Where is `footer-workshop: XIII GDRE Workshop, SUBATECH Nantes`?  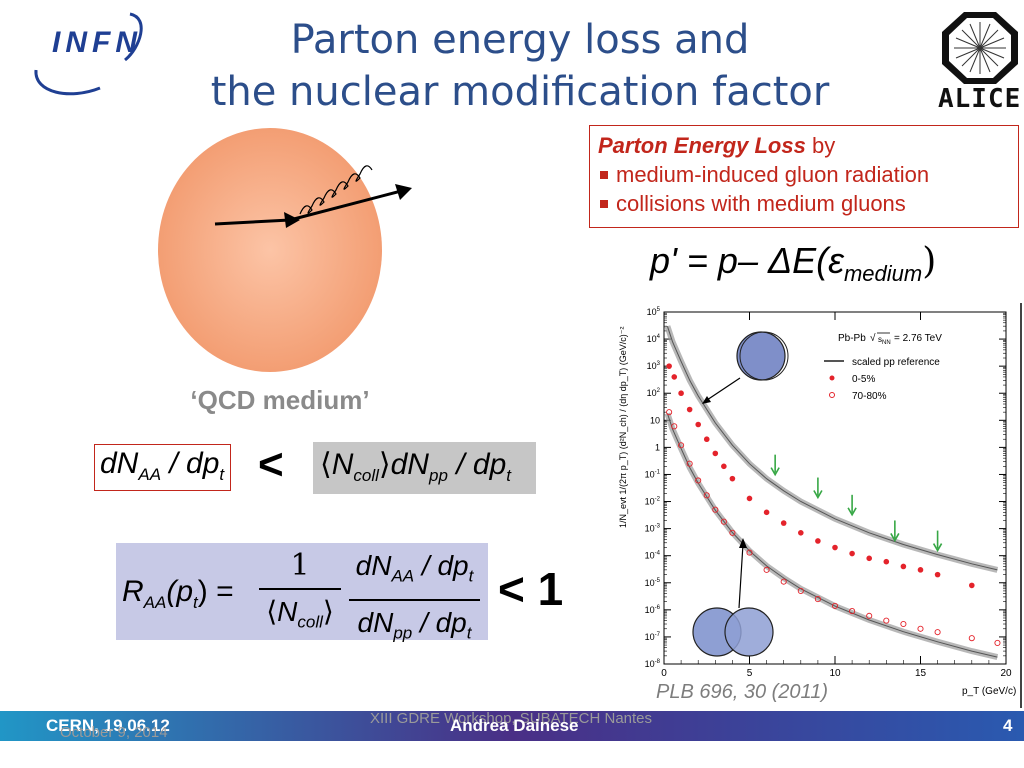 footer-workshop: XIII GDRE Workshop, SUBATECH Nantes is located at coordinates (511, 718).